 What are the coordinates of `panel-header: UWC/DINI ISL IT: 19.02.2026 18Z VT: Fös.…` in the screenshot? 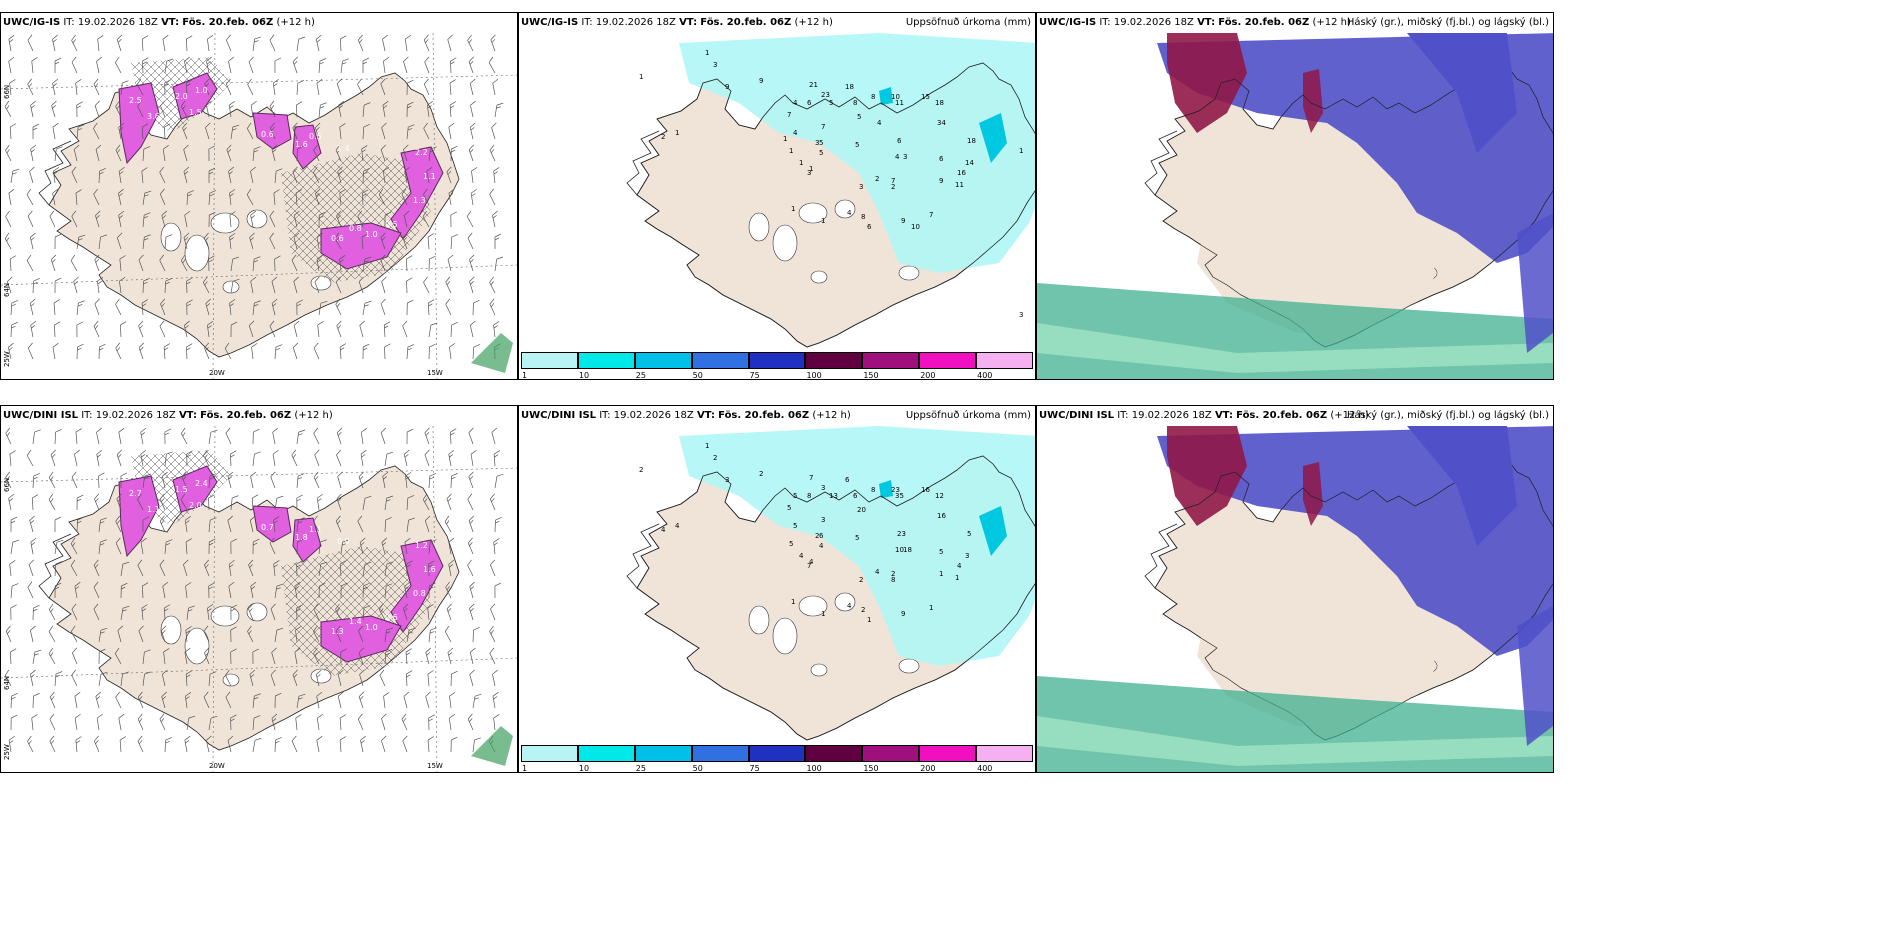 It's located at (1295, 416).